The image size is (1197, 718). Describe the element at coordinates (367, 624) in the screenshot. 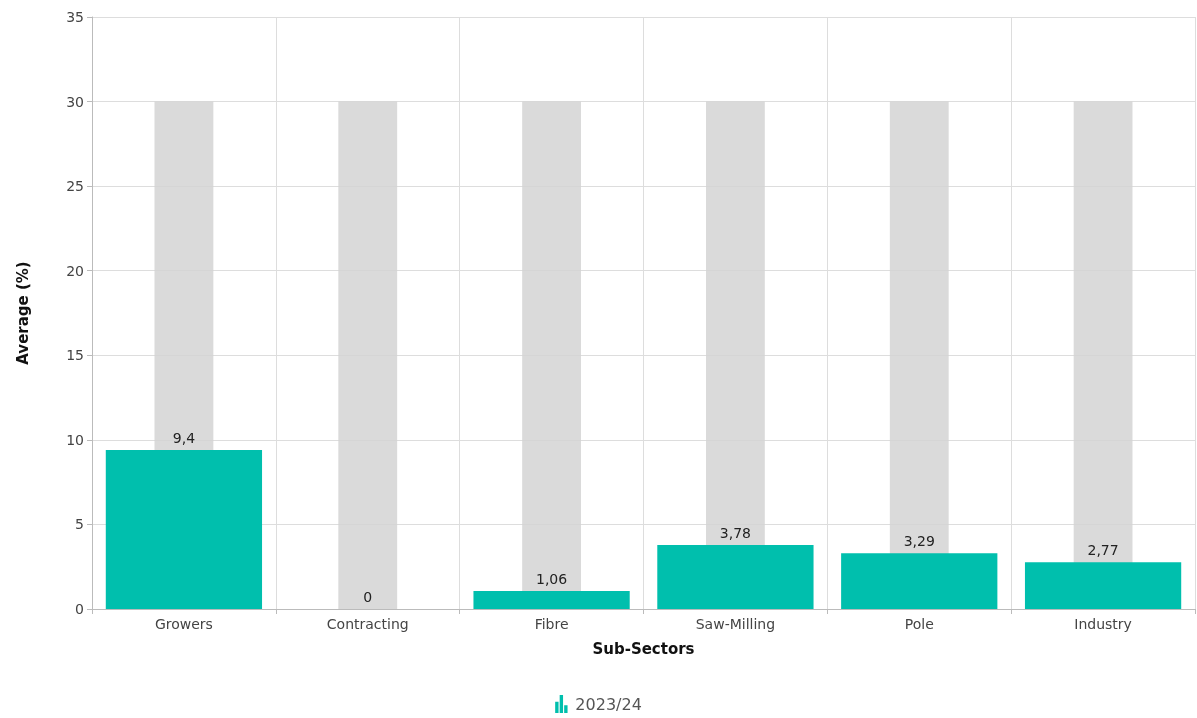

I see `x-tick-label: Contracting` at that location.